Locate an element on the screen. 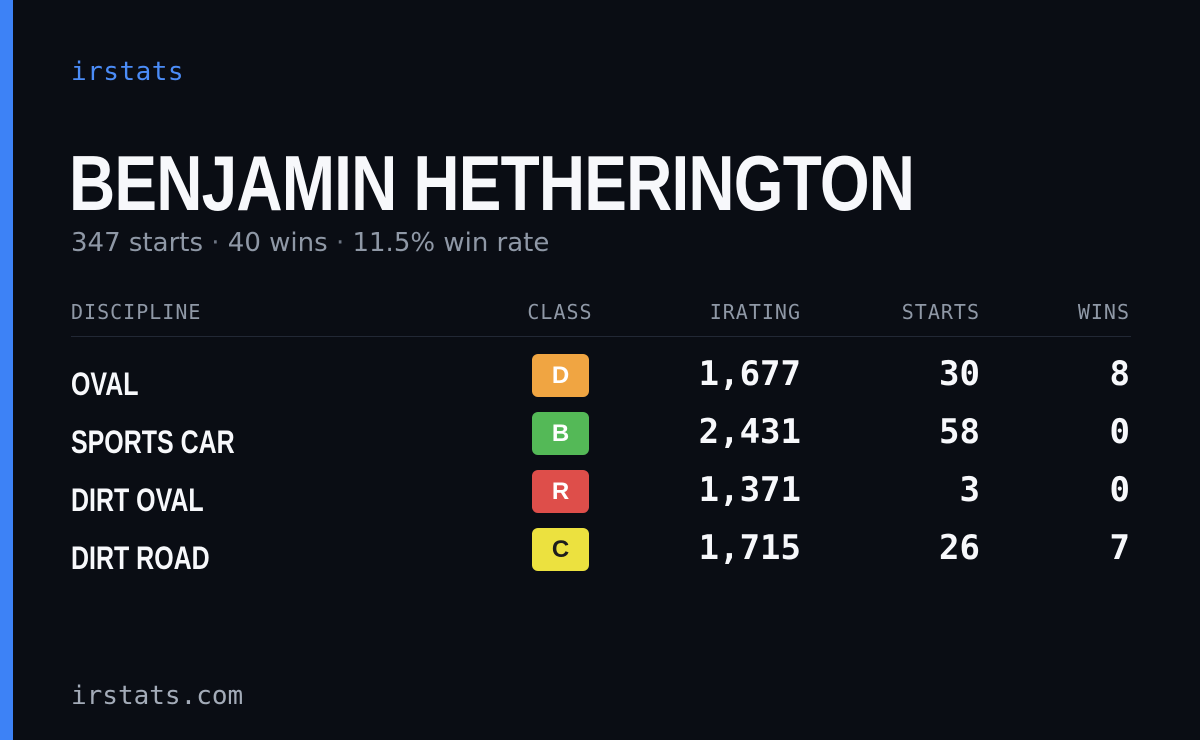 The height and width of the screenshot is (740, 1200). class-badge: B is located at coordinates (560, 433).